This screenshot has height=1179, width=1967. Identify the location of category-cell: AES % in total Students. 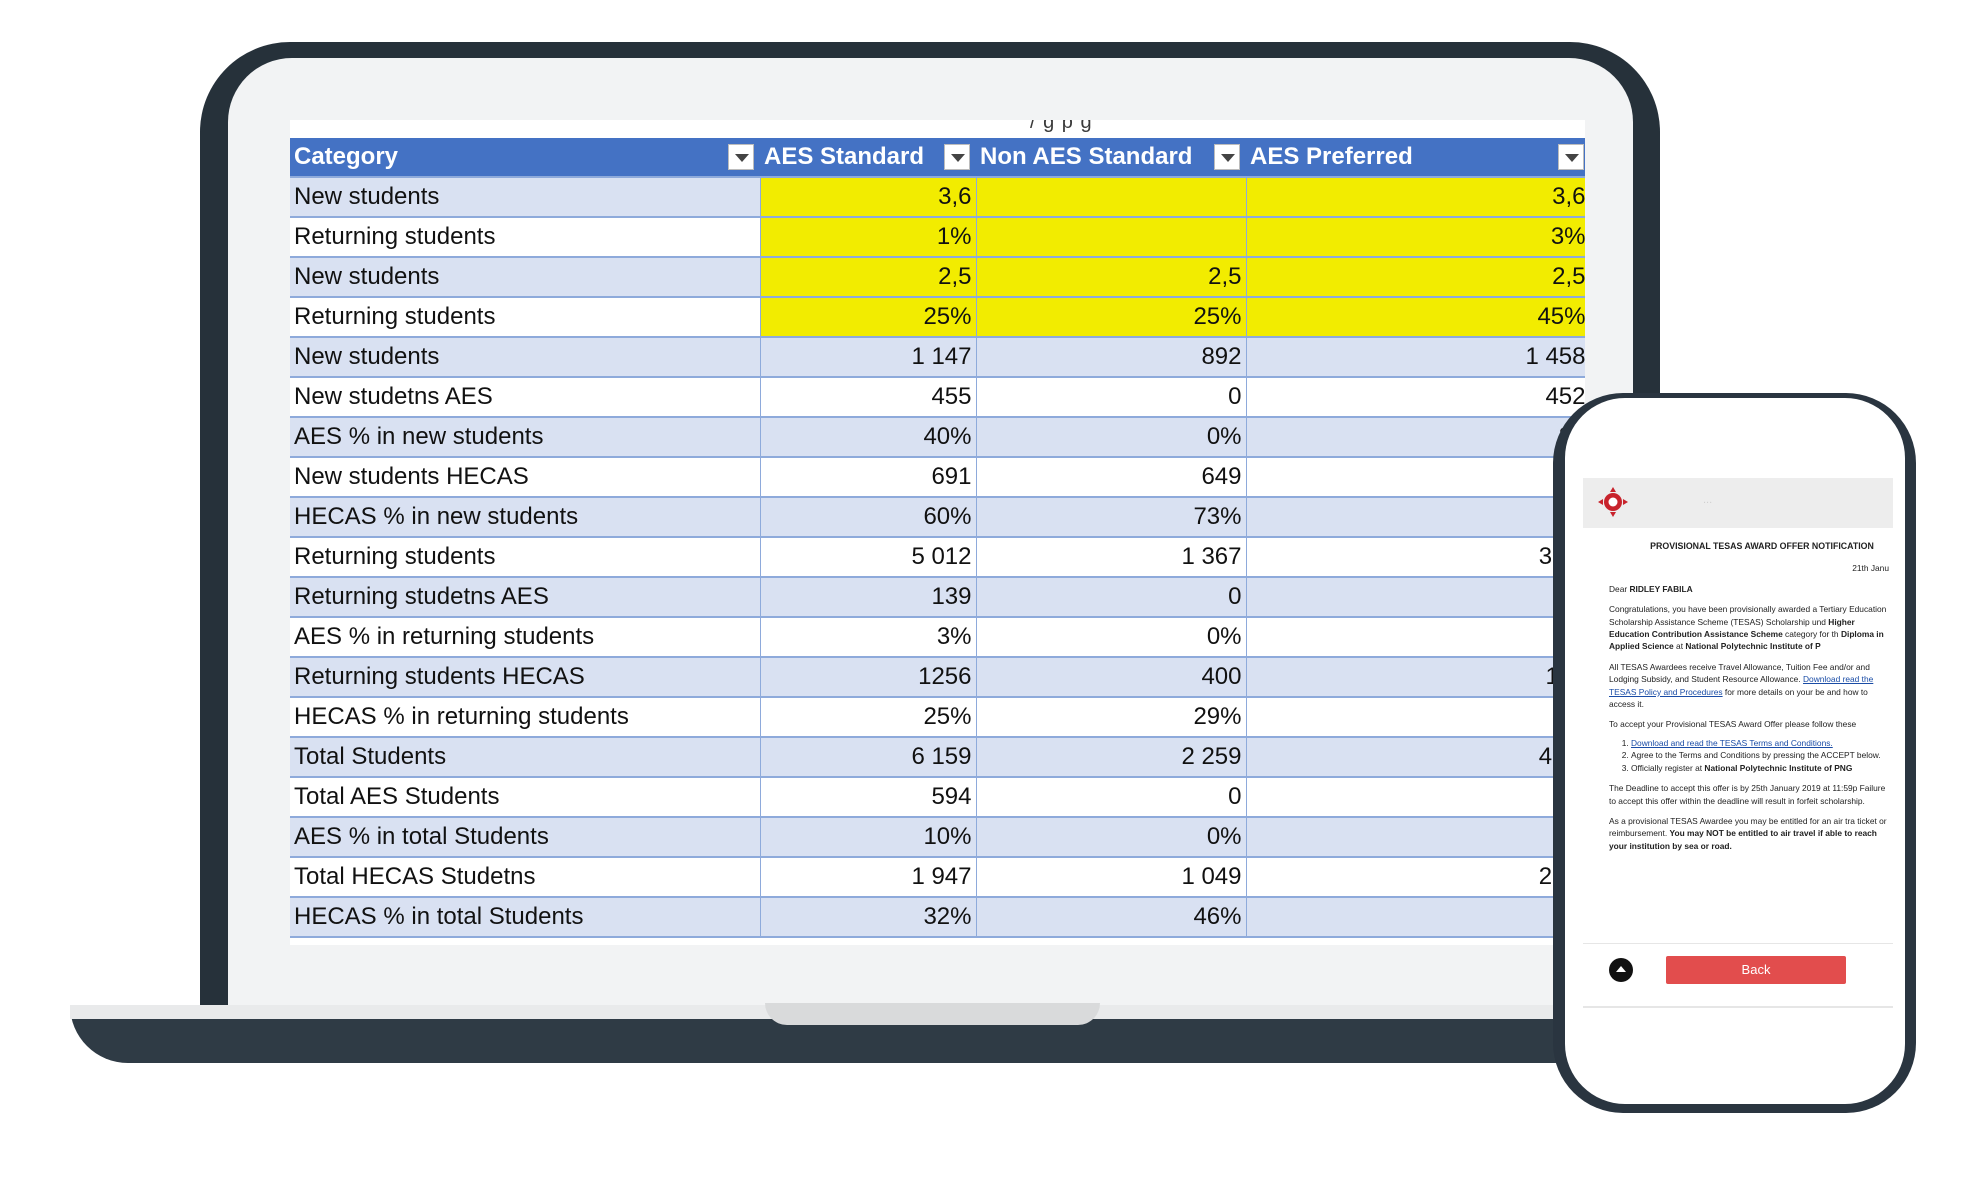
(525, 837).